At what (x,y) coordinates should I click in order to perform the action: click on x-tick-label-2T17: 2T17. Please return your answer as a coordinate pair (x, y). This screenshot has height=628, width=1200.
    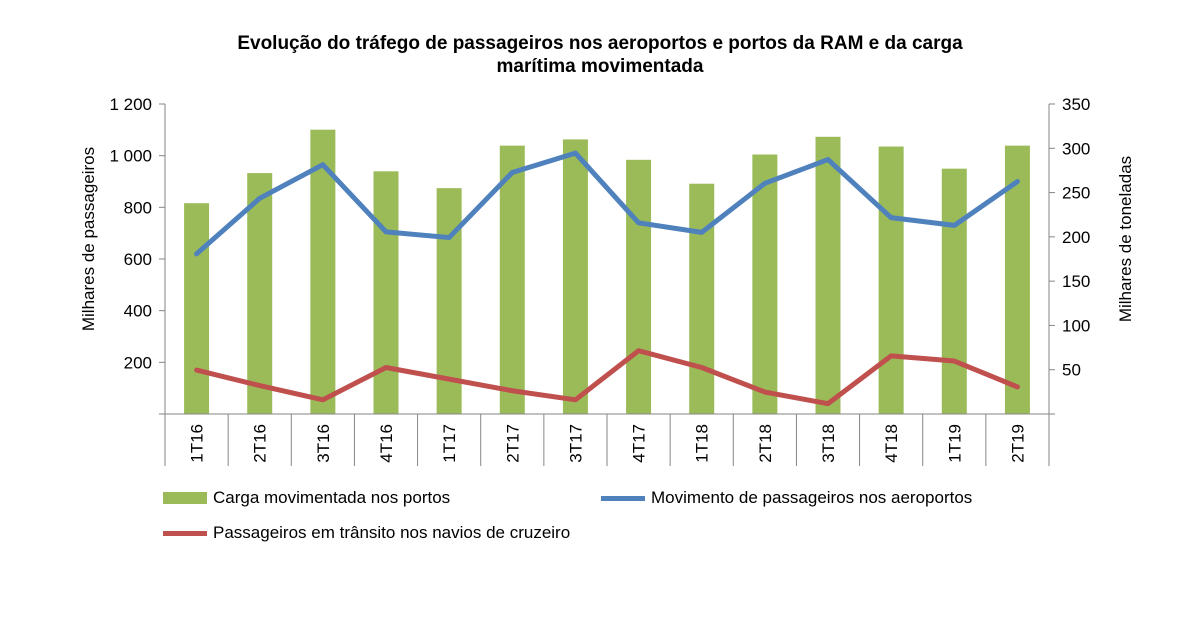
    Looking at the image, I should click on (512, 443).